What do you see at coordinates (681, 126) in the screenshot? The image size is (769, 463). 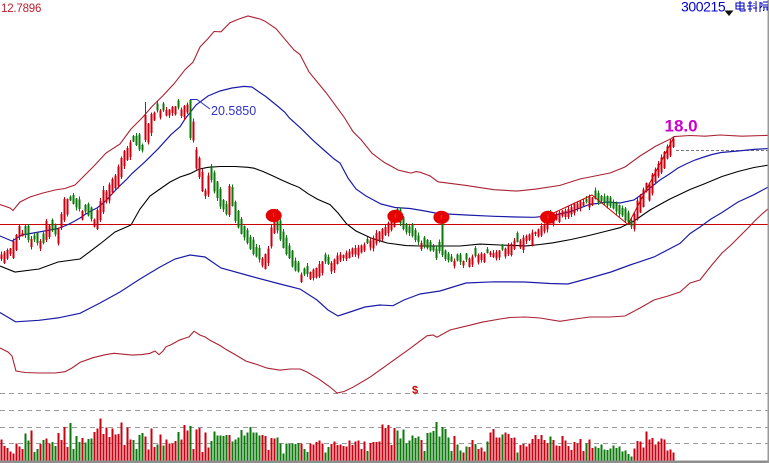 I see `svg-text: 18.0` at bounding box center [681, 126].